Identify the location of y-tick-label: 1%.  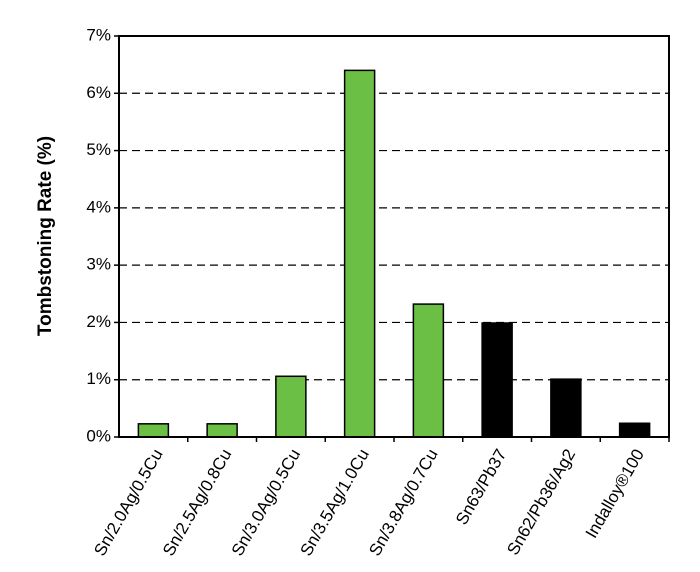
(98, 378).